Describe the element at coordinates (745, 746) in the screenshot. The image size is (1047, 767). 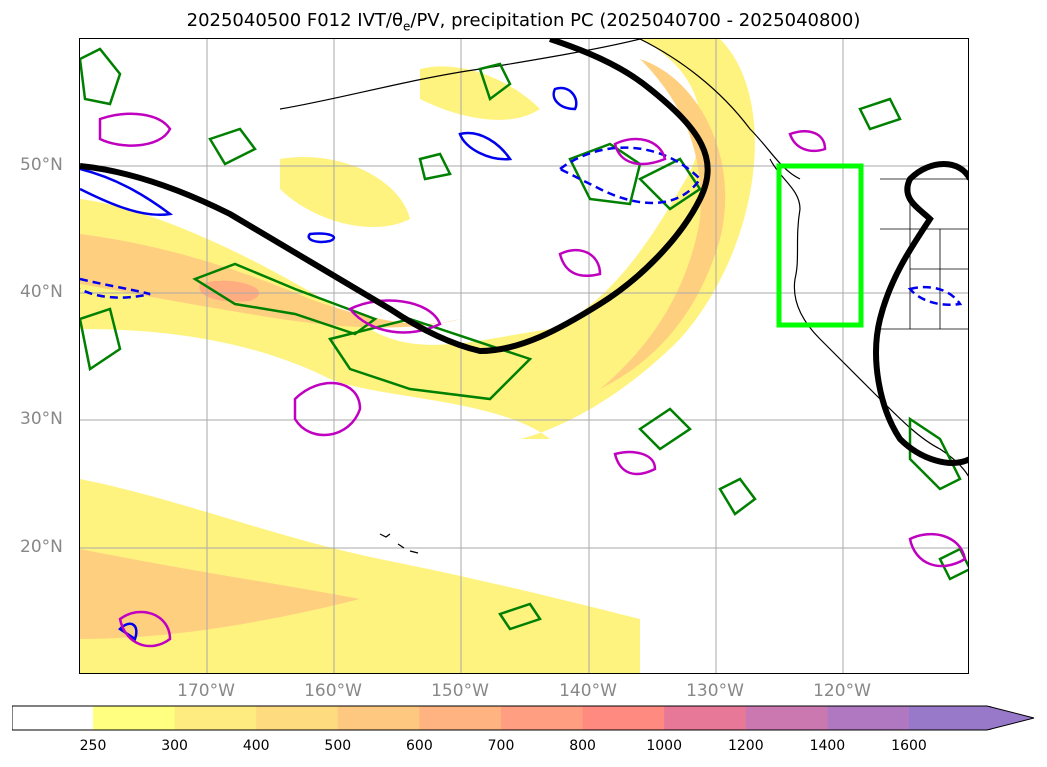
I see `colorbar-tick-label: 1200` at that location.